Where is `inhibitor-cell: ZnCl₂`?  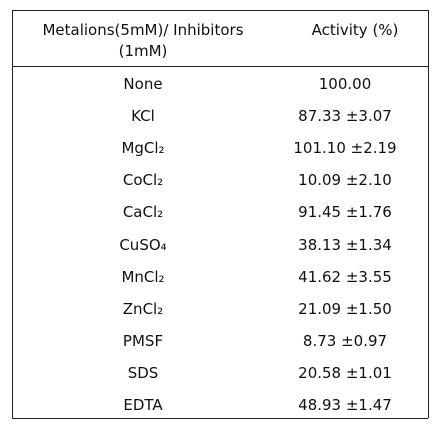 inhibitor-cell: ZnCl₂ is located at coordinates (143, 308).